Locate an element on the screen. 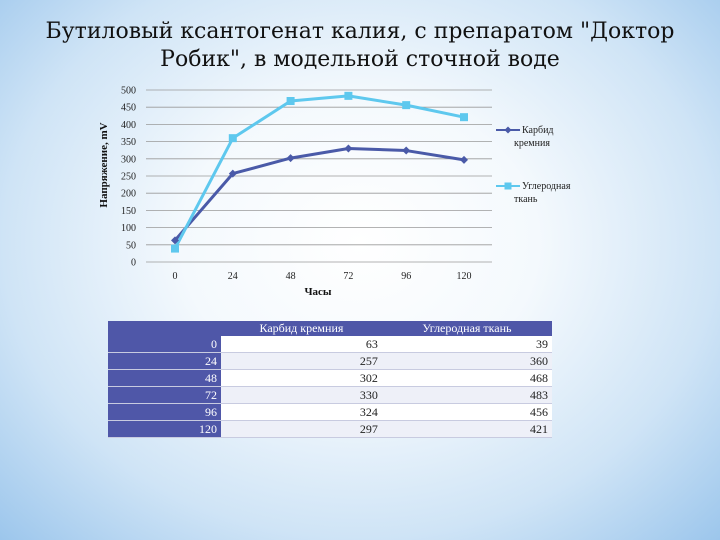 This screenshot has width=720, height=540. table-row: 24 257 360 is located at coordinates (330, 361).